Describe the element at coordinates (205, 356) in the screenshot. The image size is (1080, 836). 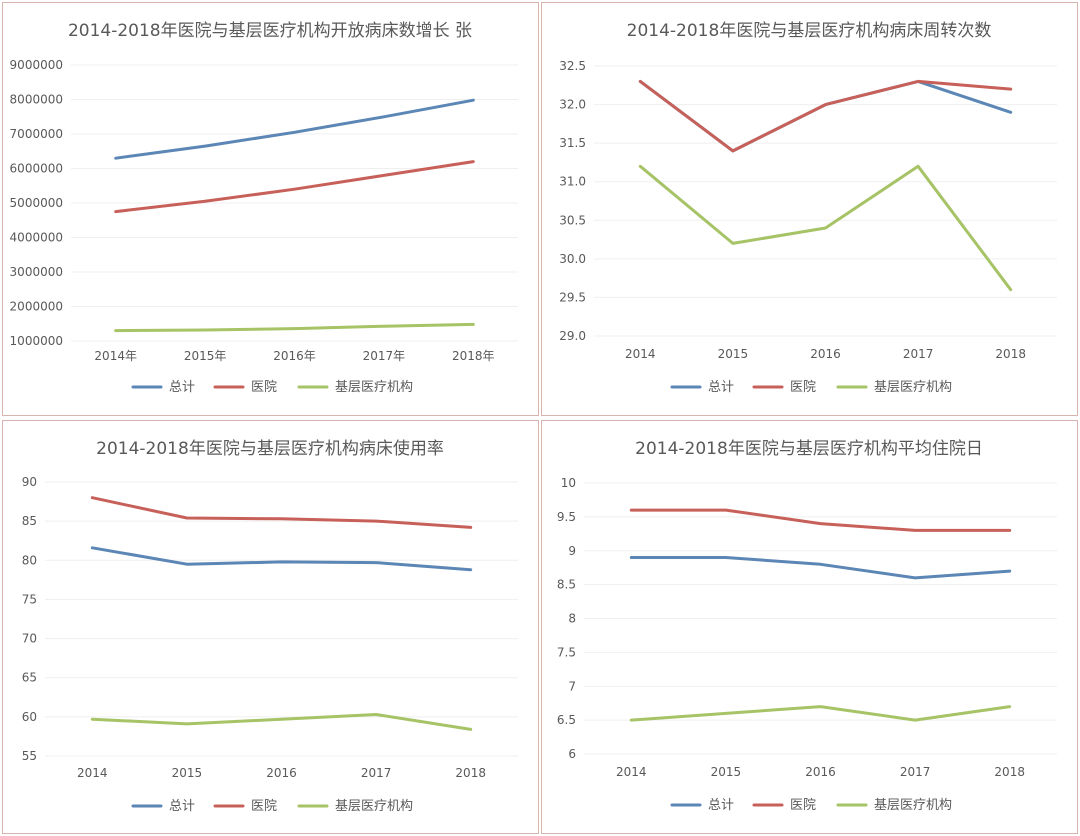
I see `x-tick-label: 2015年` at that location.